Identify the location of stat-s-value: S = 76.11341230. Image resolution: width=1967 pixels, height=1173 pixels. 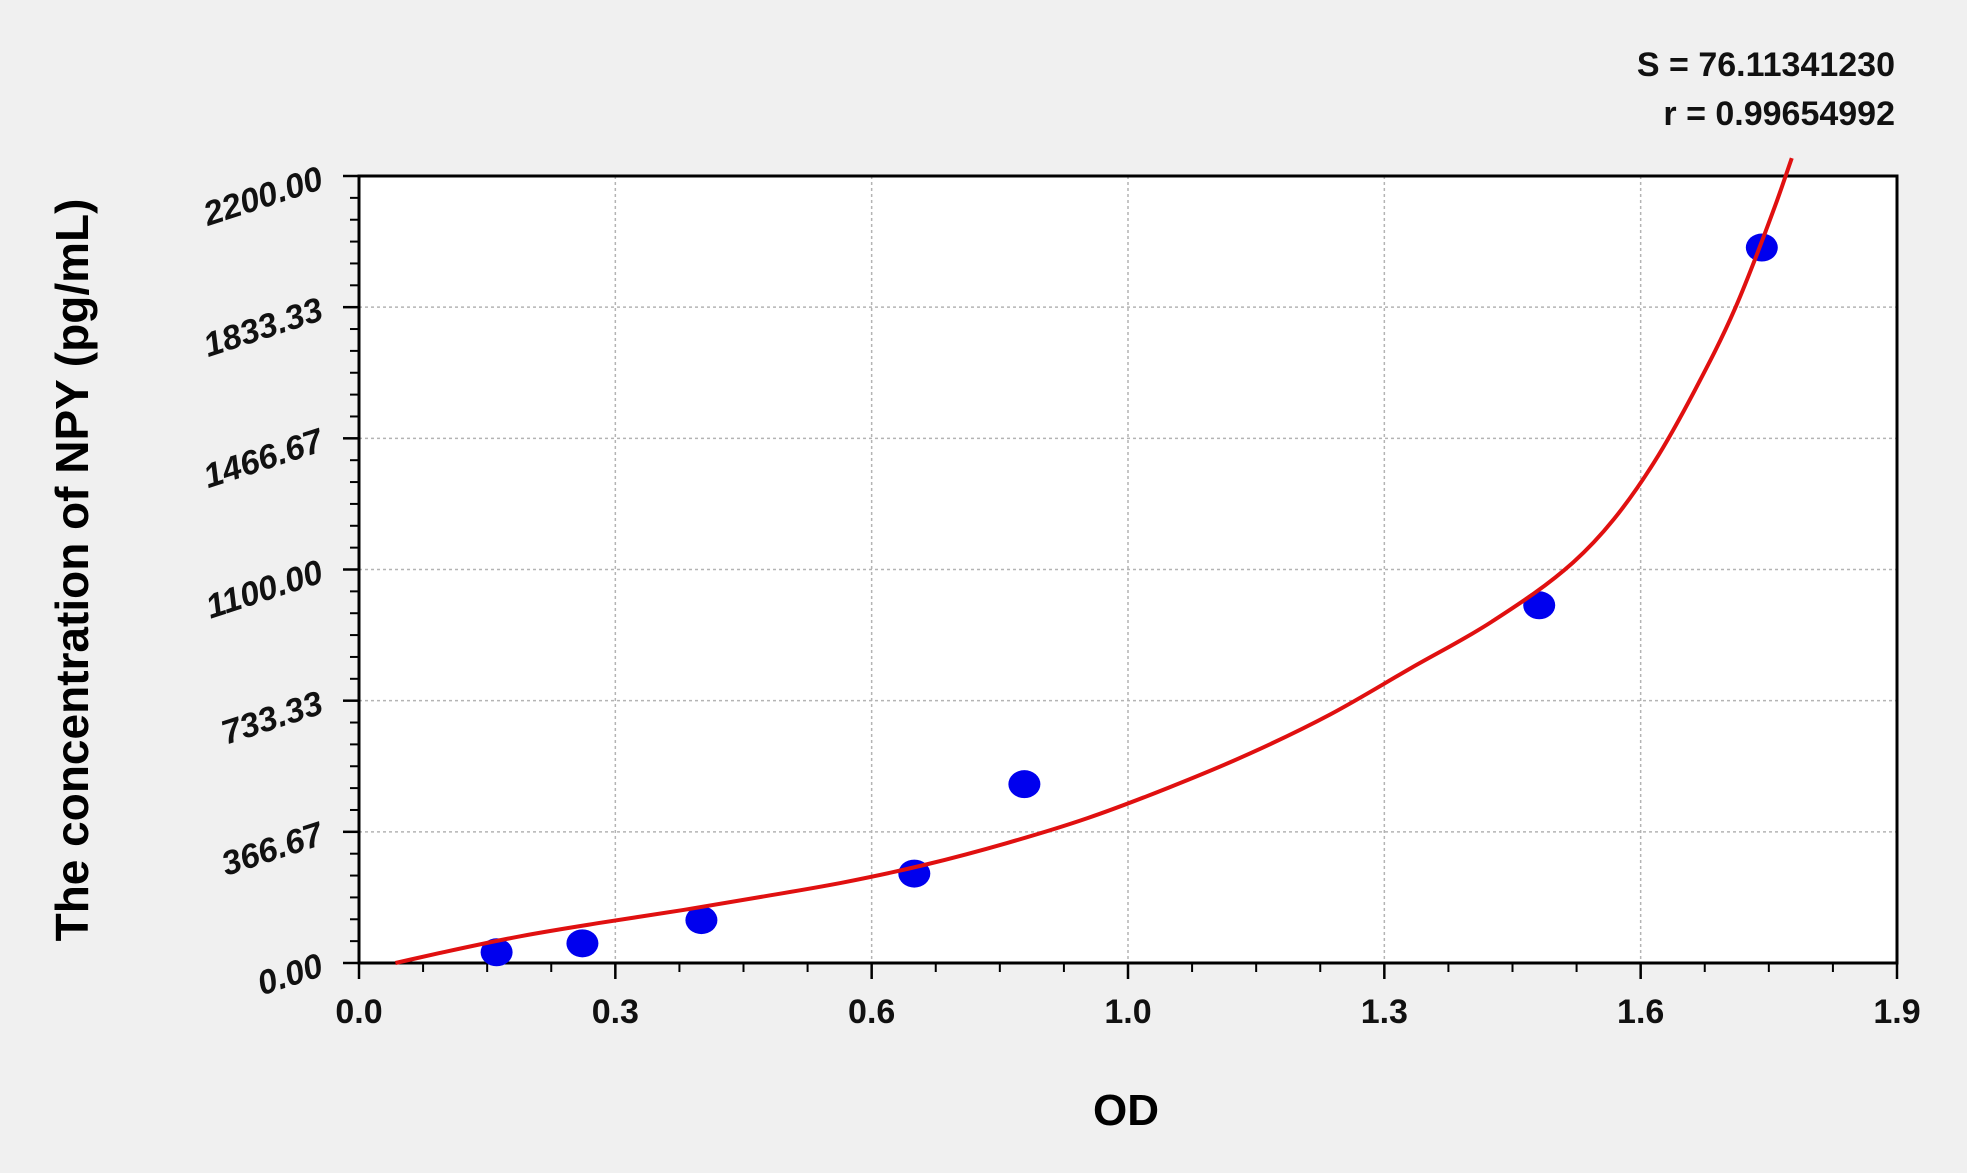
(1766, 65).